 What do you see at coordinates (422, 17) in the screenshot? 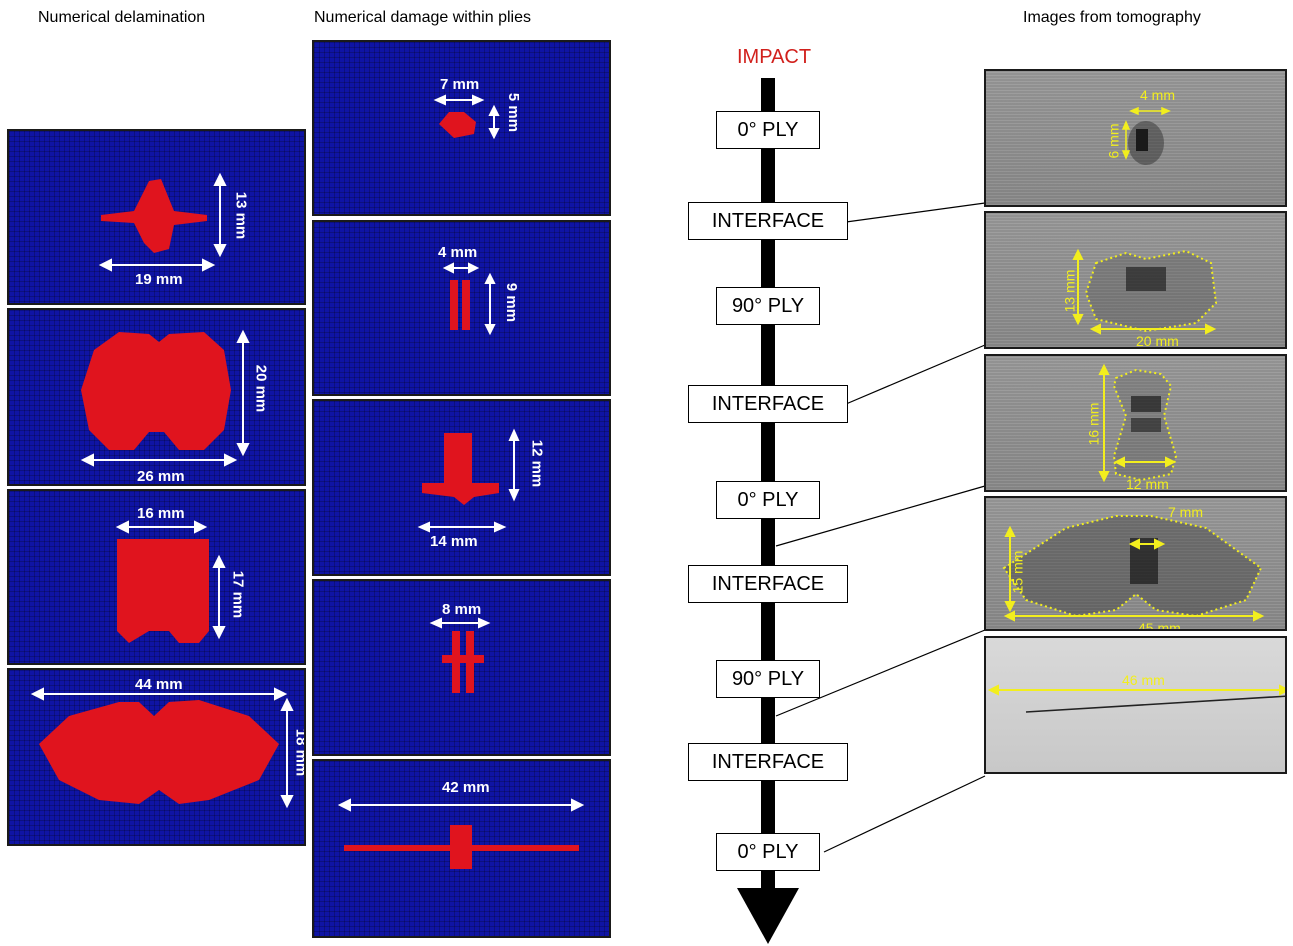
I see `title-ply-damage: Numerical damage within plies` at bounding box center [422, 17].